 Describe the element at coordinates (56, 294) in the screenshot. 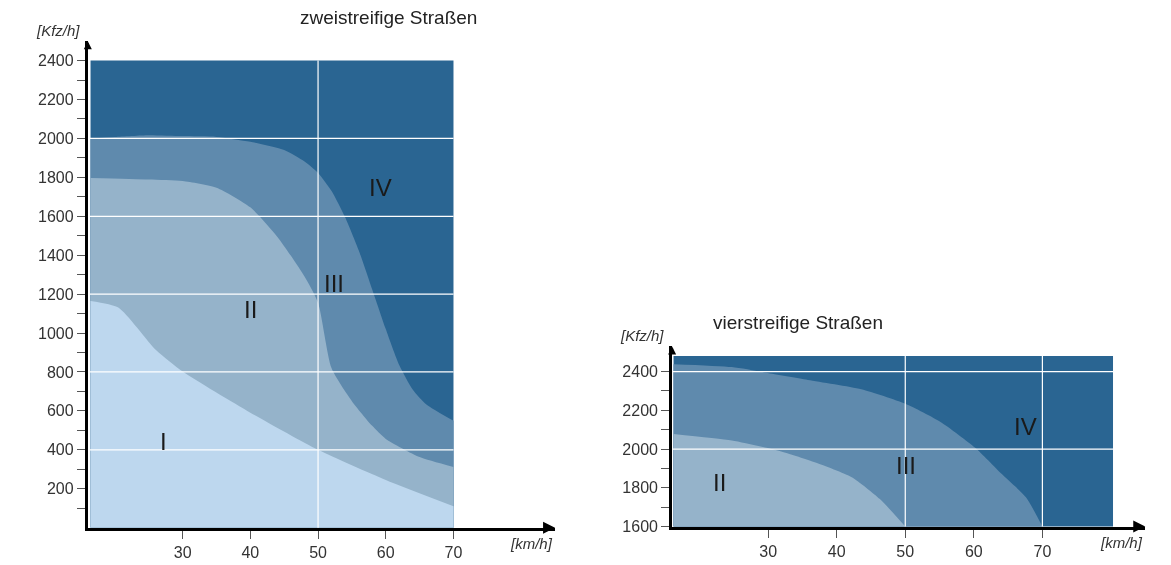

I see `y-tick-label: 1200` at that location.